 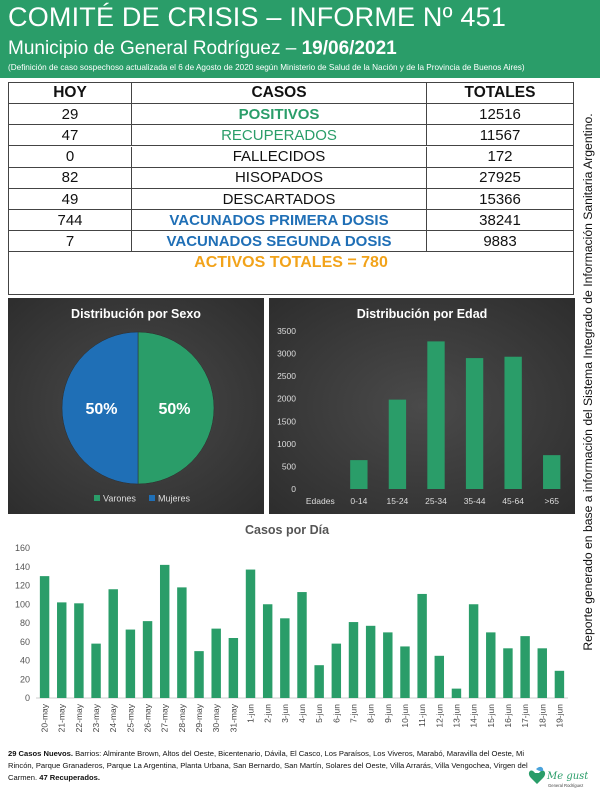 I want to click on pie-slice-mujeres, so click(x=100, y=408).